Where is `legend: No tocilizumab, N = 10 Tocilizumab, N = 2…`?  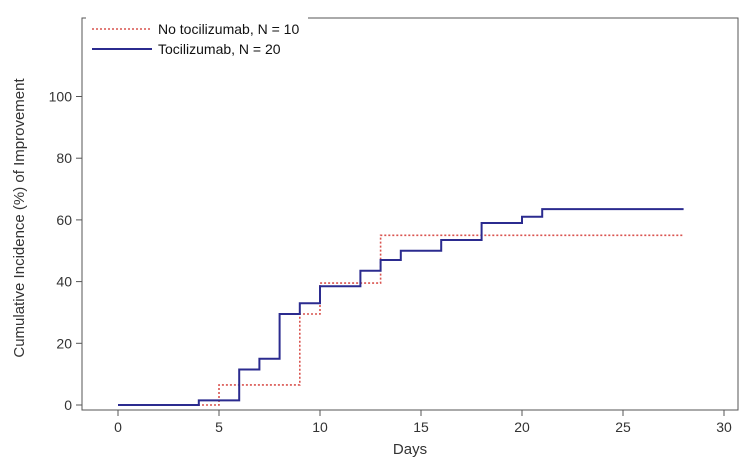
legend: No tocilizumab, N = 10 Tocilizumab, N = 2… is located at coordinates (197, 37).